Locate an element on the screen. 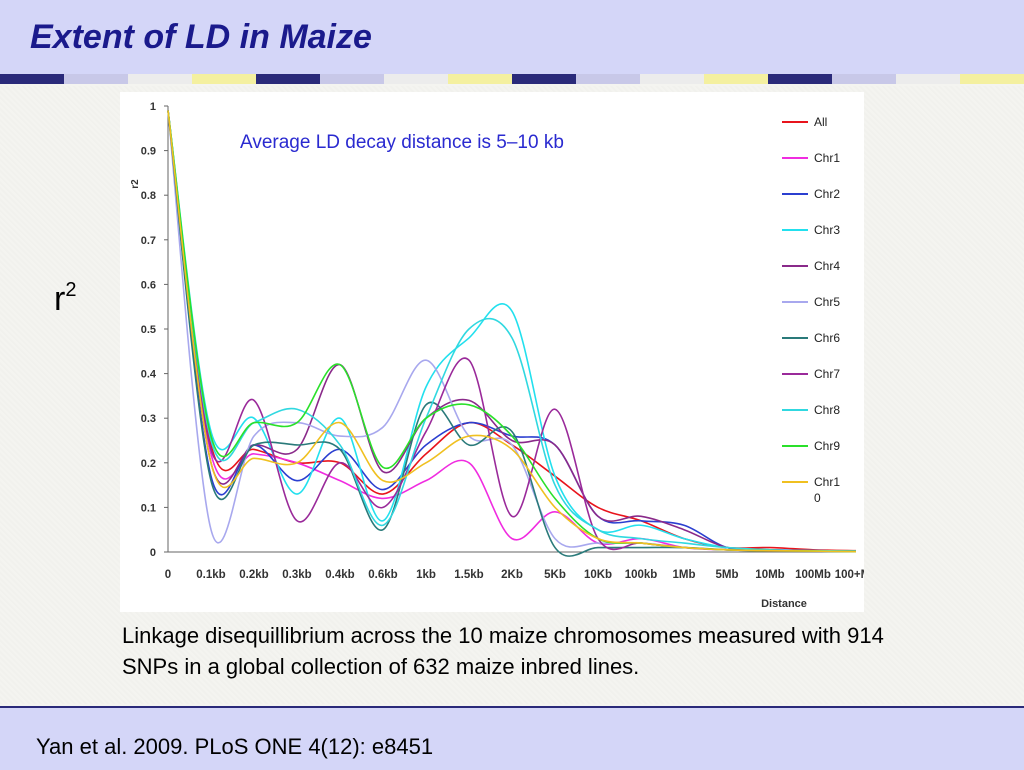  legend-label-5: Chr5 is located at coordinates (827, 302).